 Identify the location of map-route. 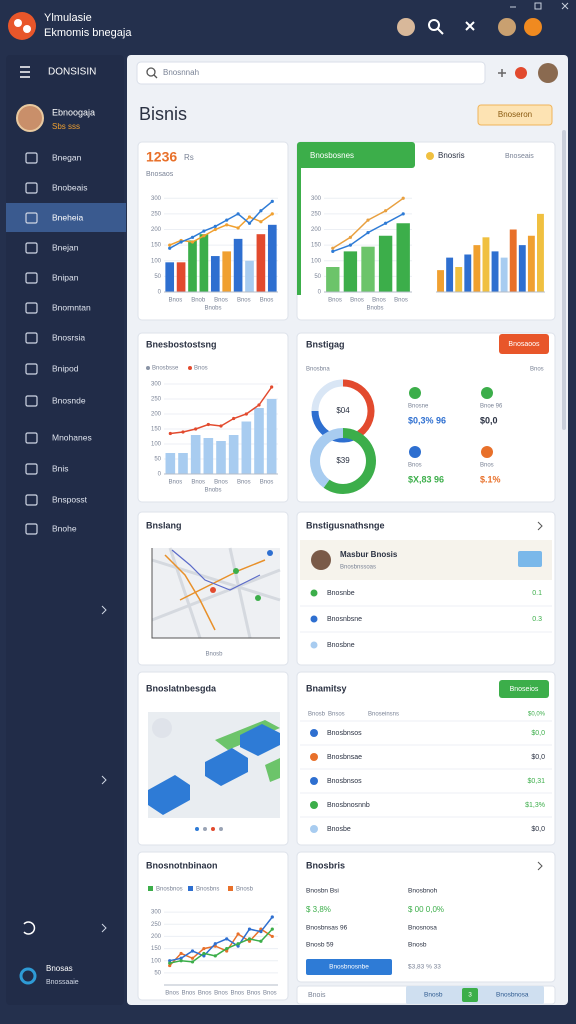
(215, 592).